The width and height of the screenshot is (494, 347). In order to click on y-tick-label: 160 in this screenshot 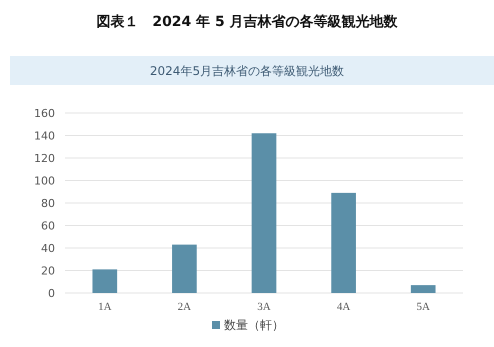, I will do `click(44, 113)`.